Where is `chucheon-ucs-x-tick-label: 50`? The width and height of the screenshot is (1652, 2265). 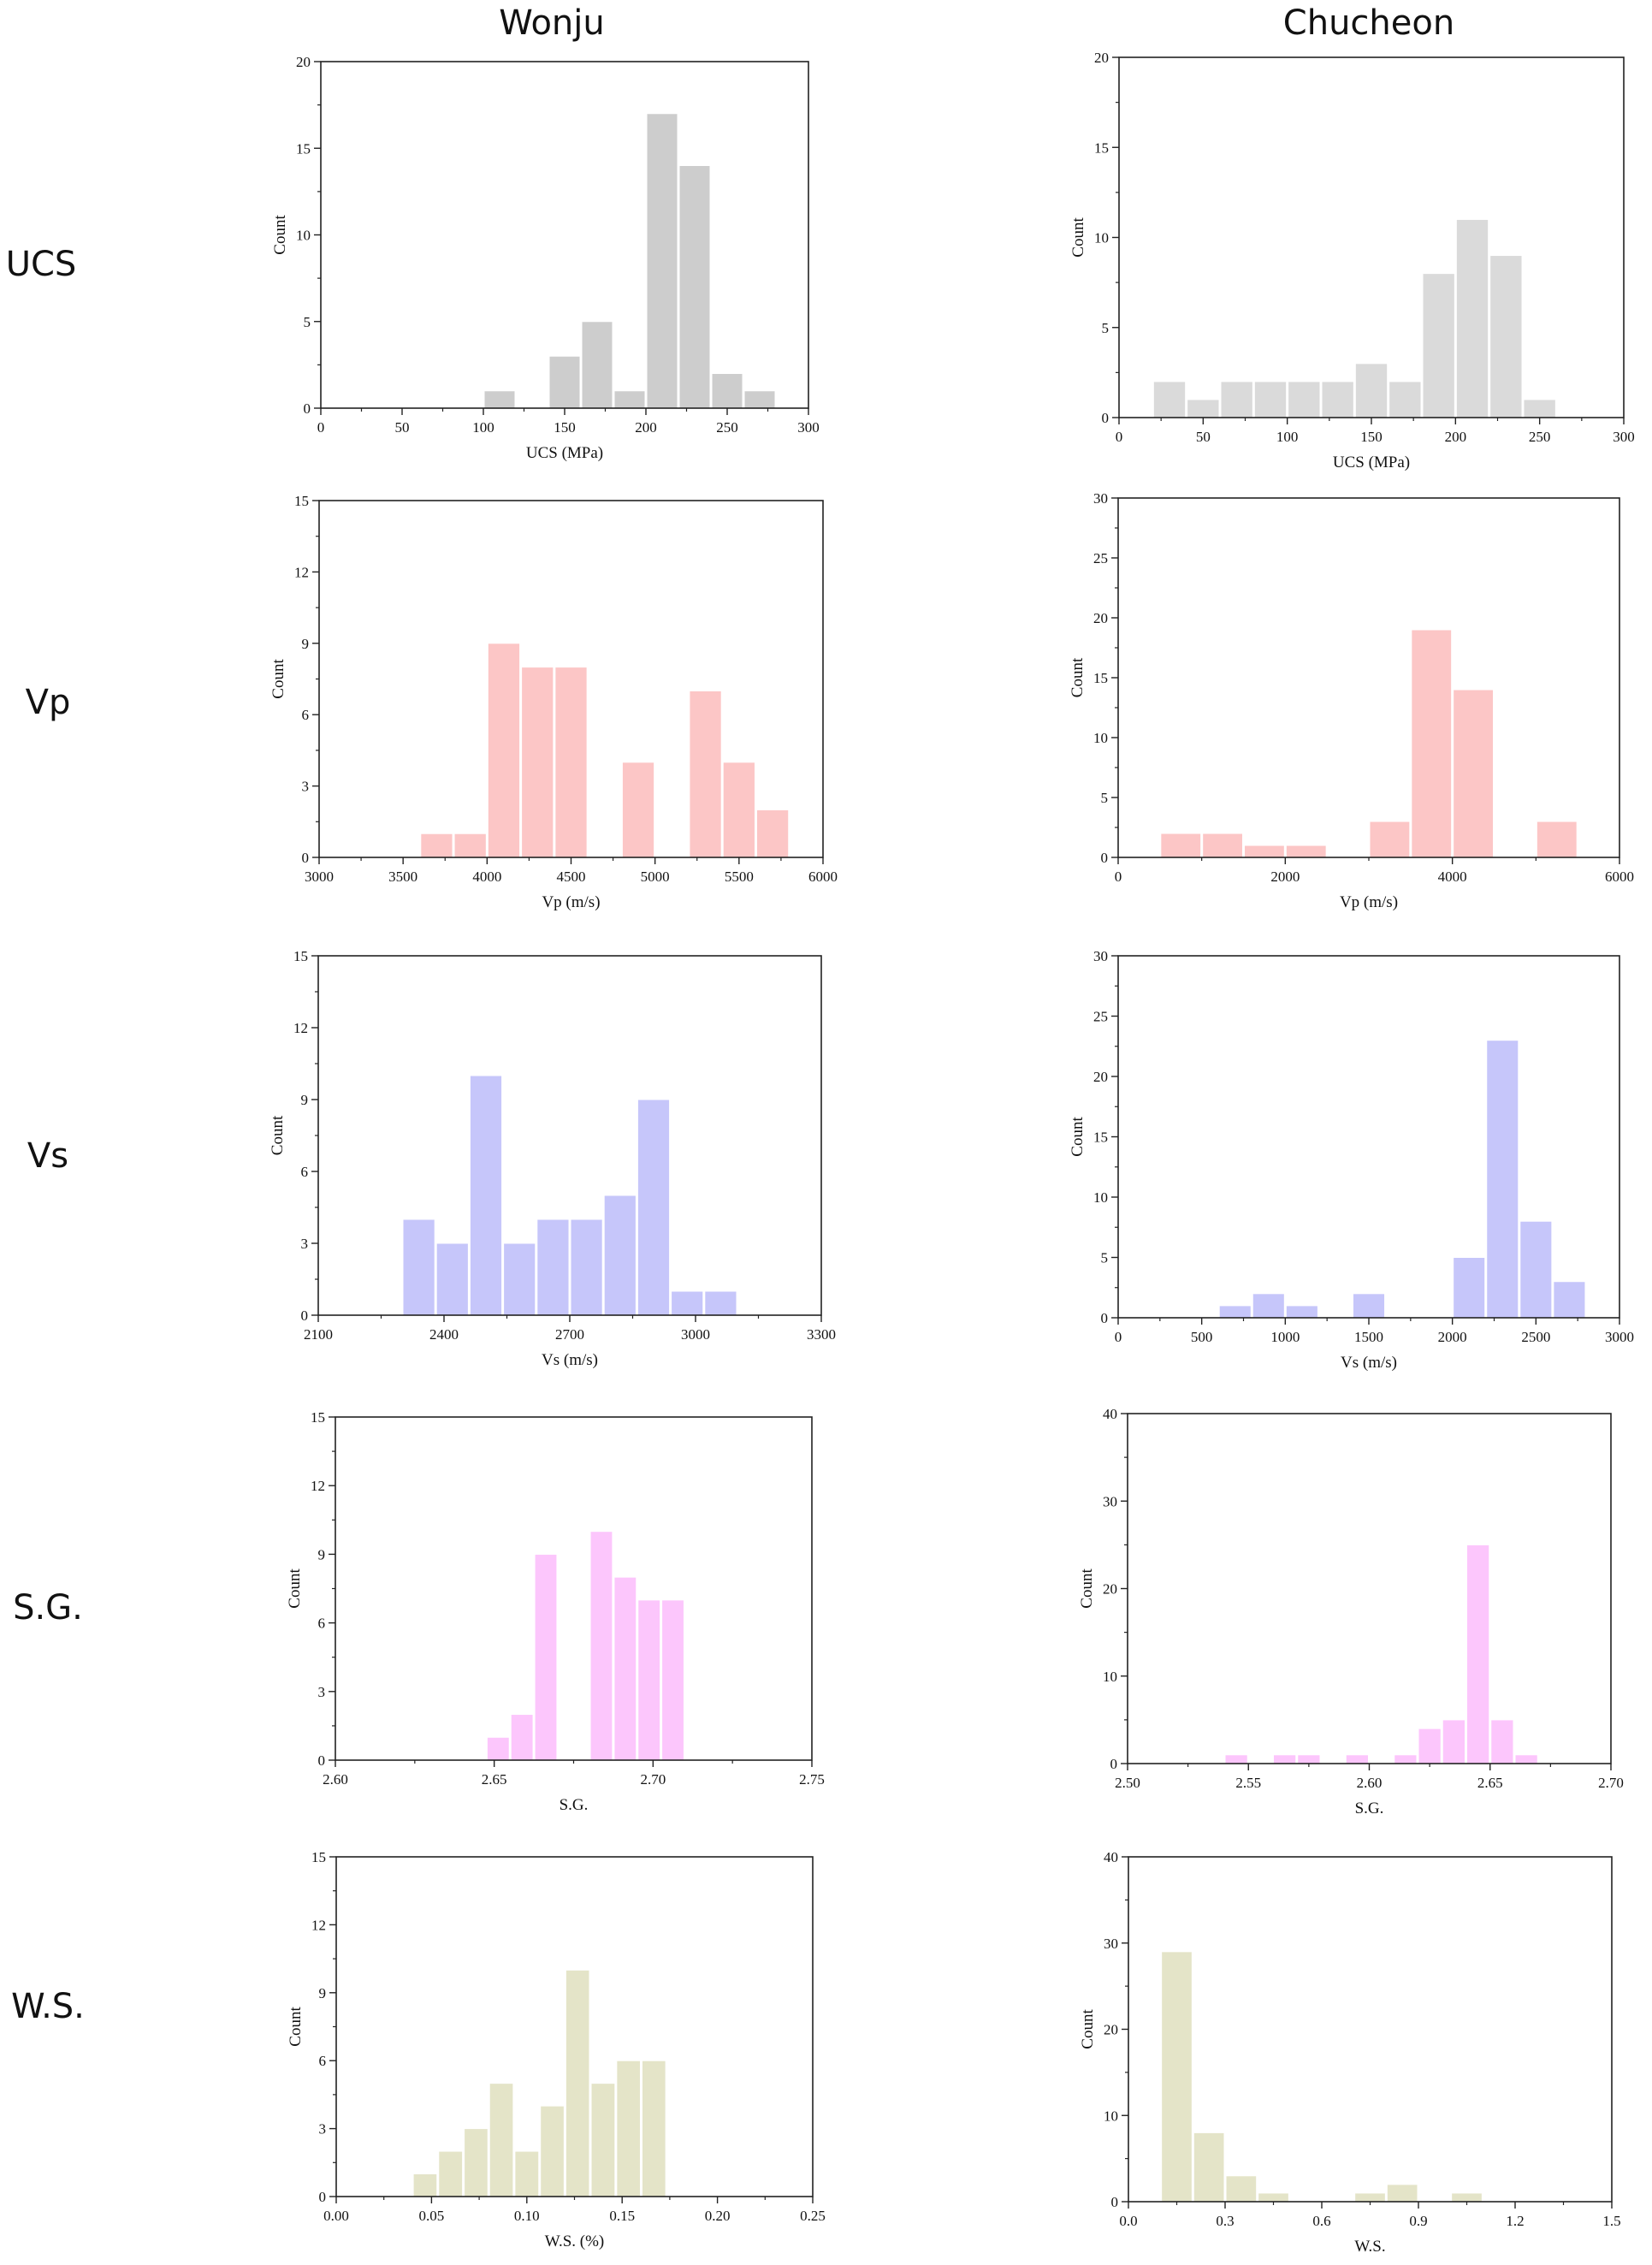 chucheon-ucs-x-tick-label: 50 is located at coordinates (1203, 437).